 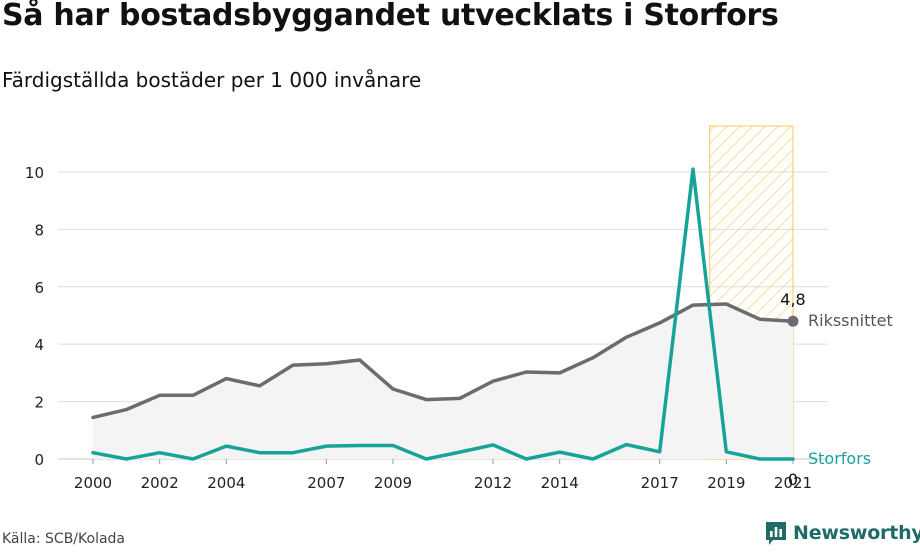 I want to click on x-tick-label: 2009, so click(x=393, y=483).